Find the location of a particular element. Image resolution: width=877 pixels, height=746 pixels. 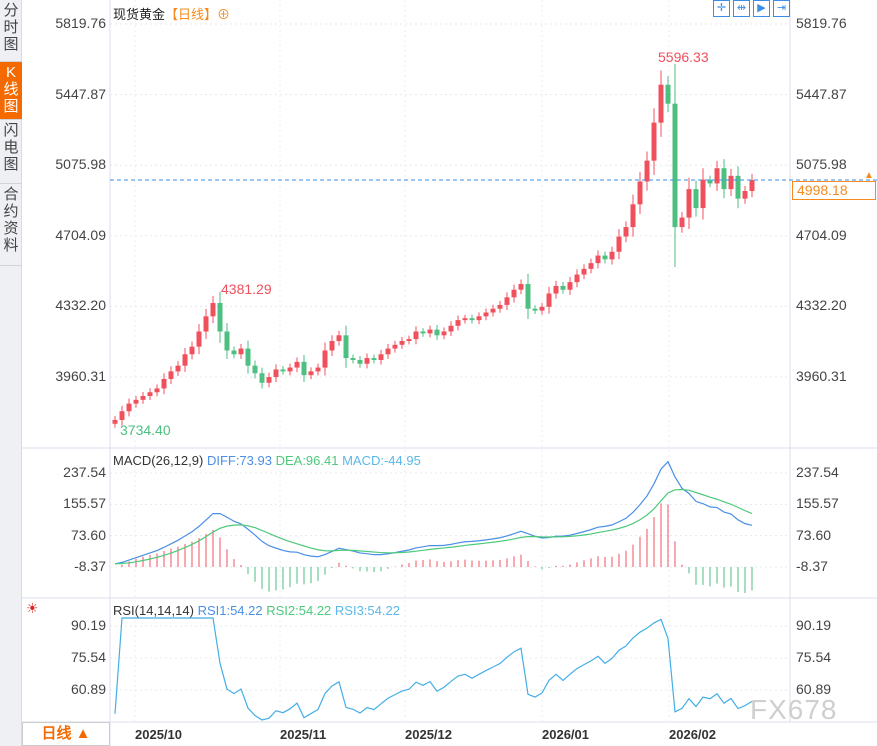

price-tick-right: 5075.98 is located at coordinates (821, 164).